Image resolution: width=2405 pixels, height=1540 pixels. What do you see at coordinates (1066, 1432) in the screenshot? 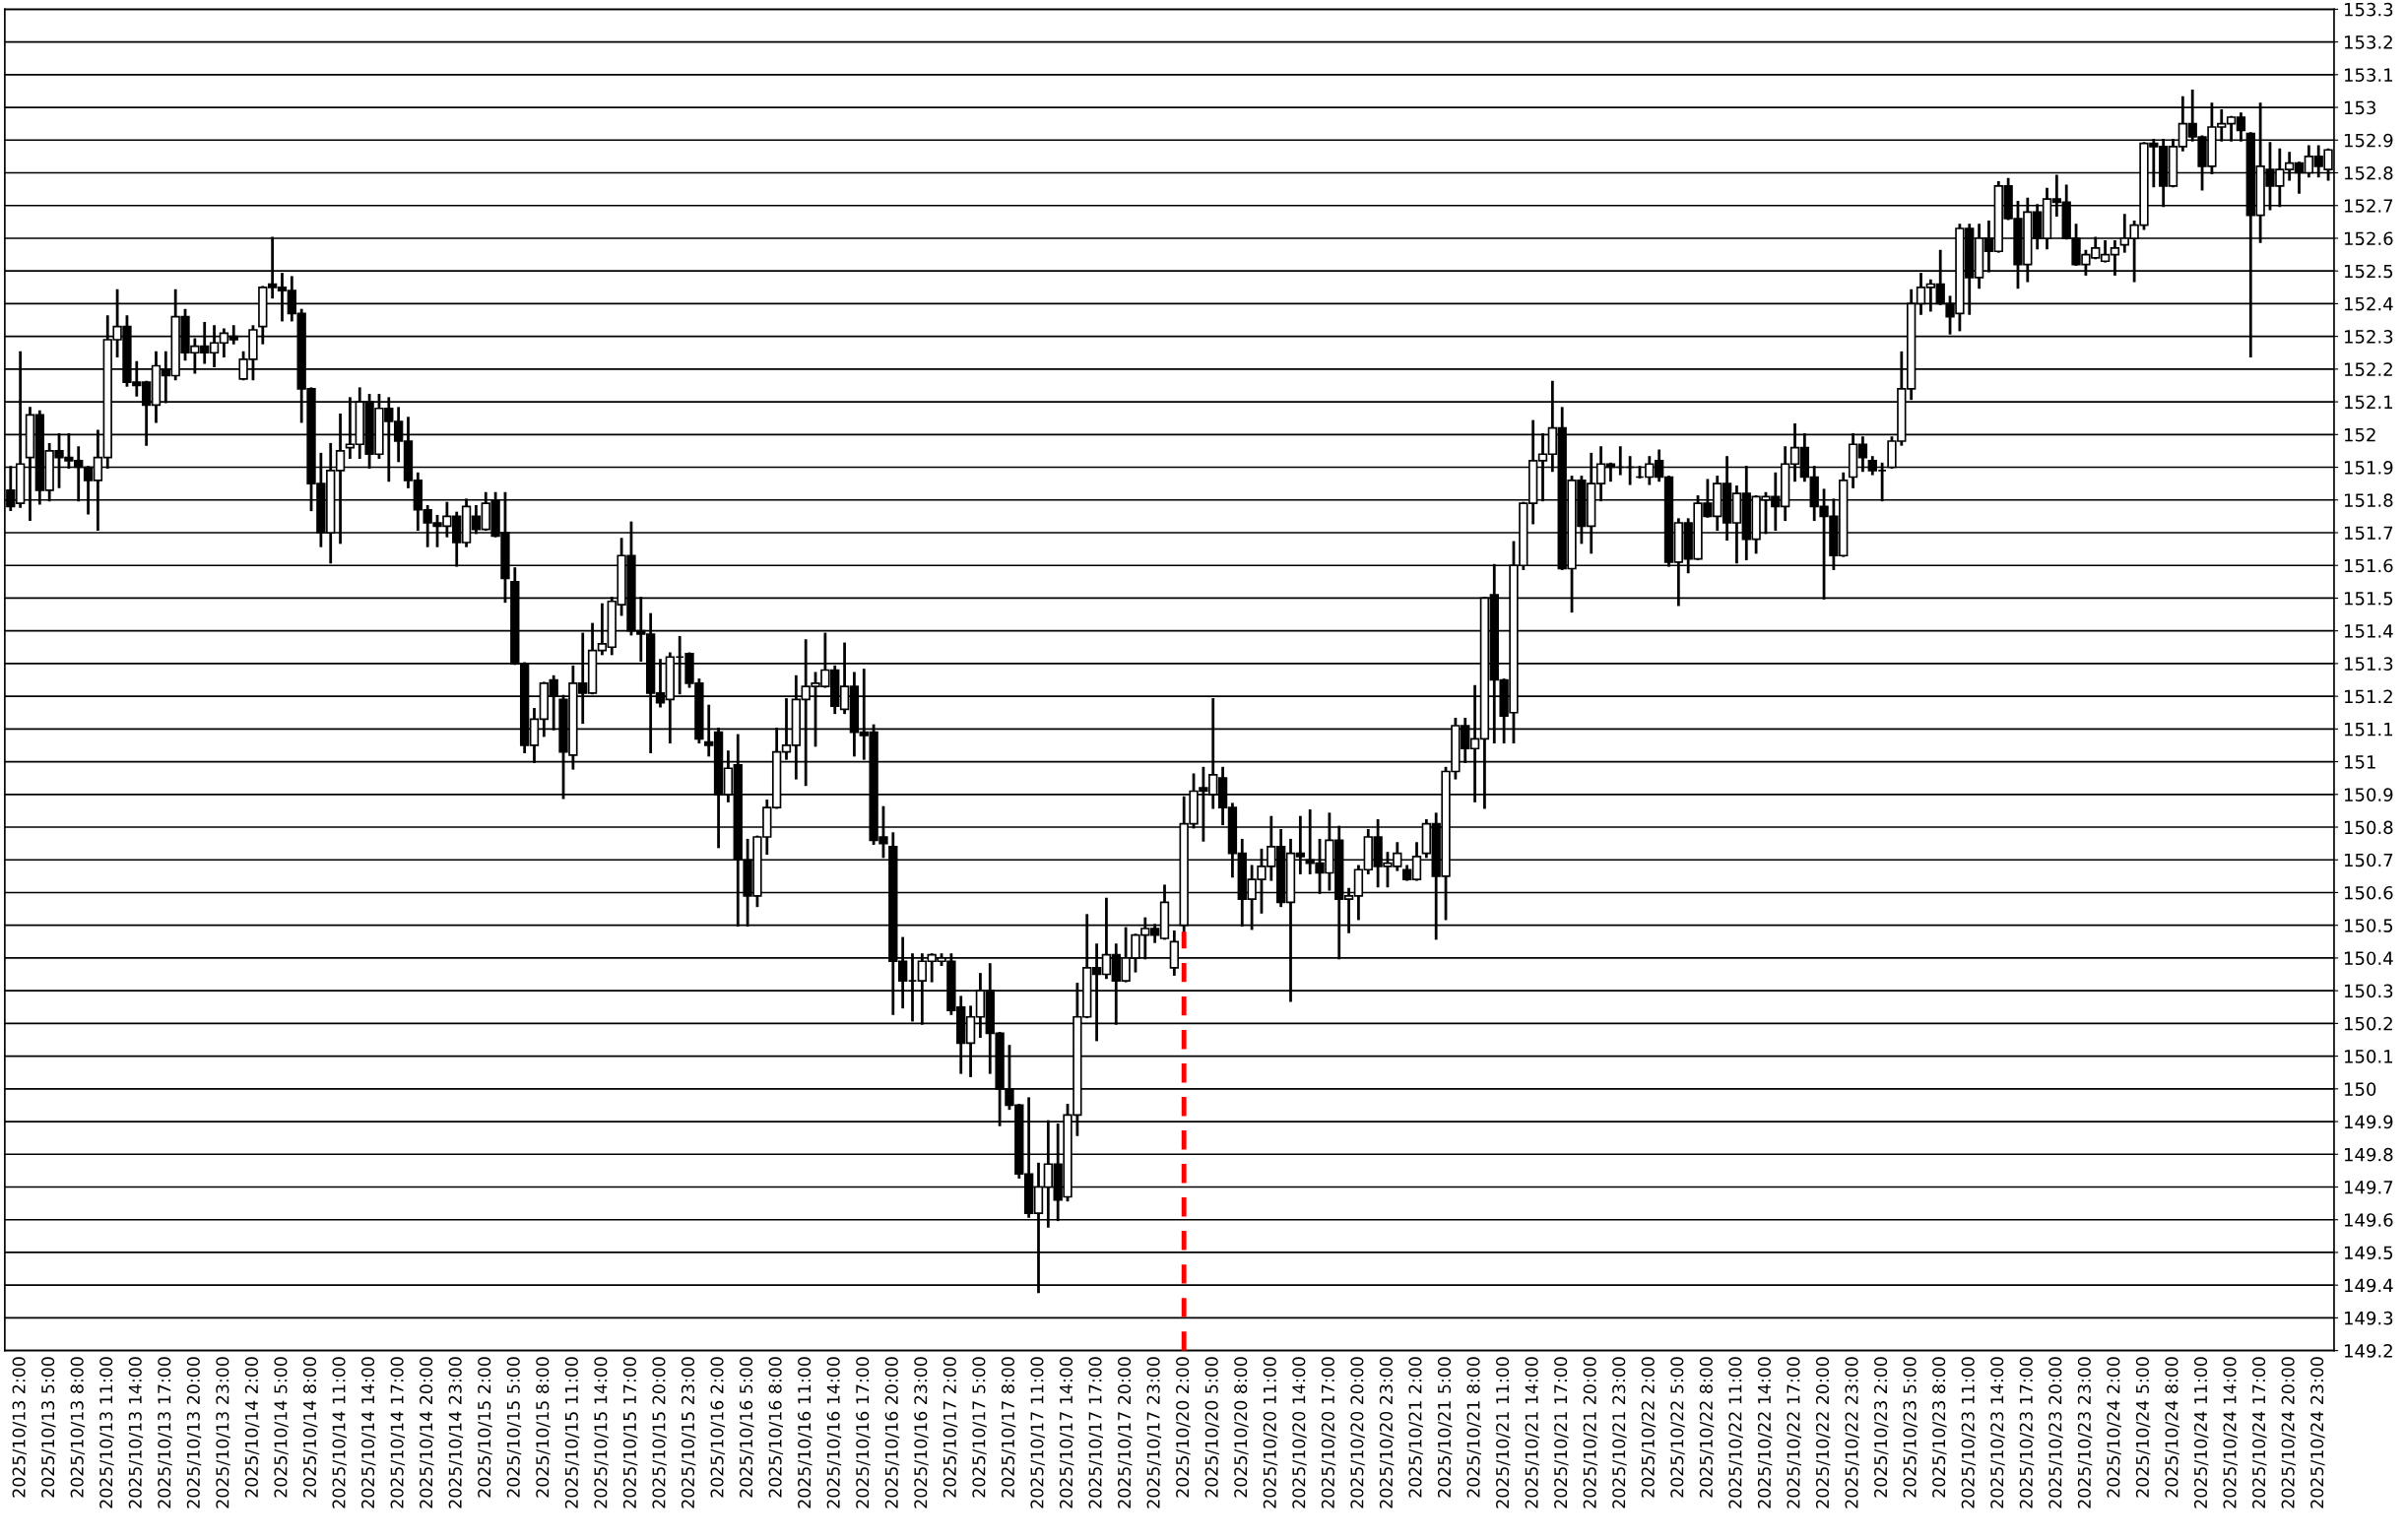
I see `x-tick-label: 2025/10/17 14:00` at bounding box center [1066, 1432].